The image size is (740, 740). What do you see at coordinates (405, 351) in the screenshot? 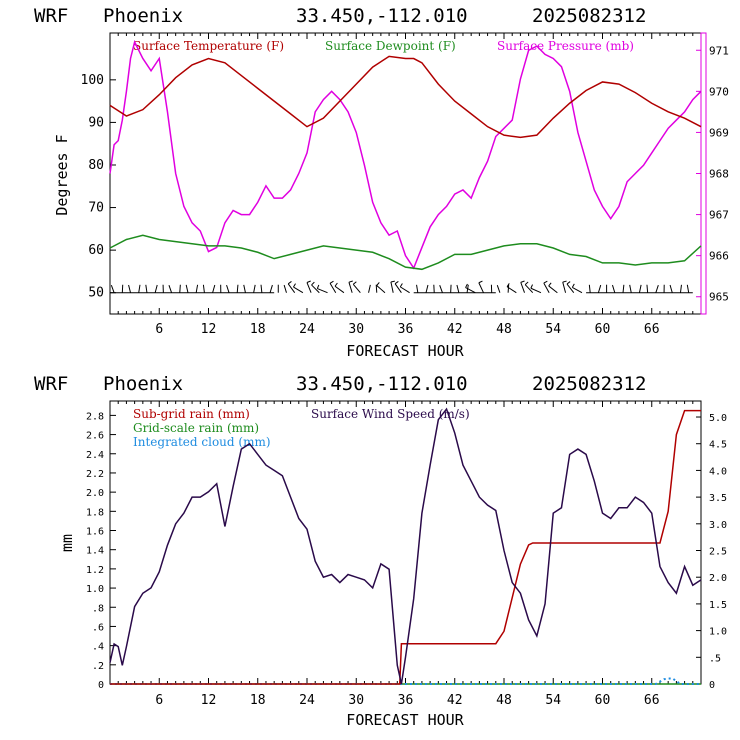
I see `top-x-axis-label: FORECAST HOUR` at bounding box center [405, 351].